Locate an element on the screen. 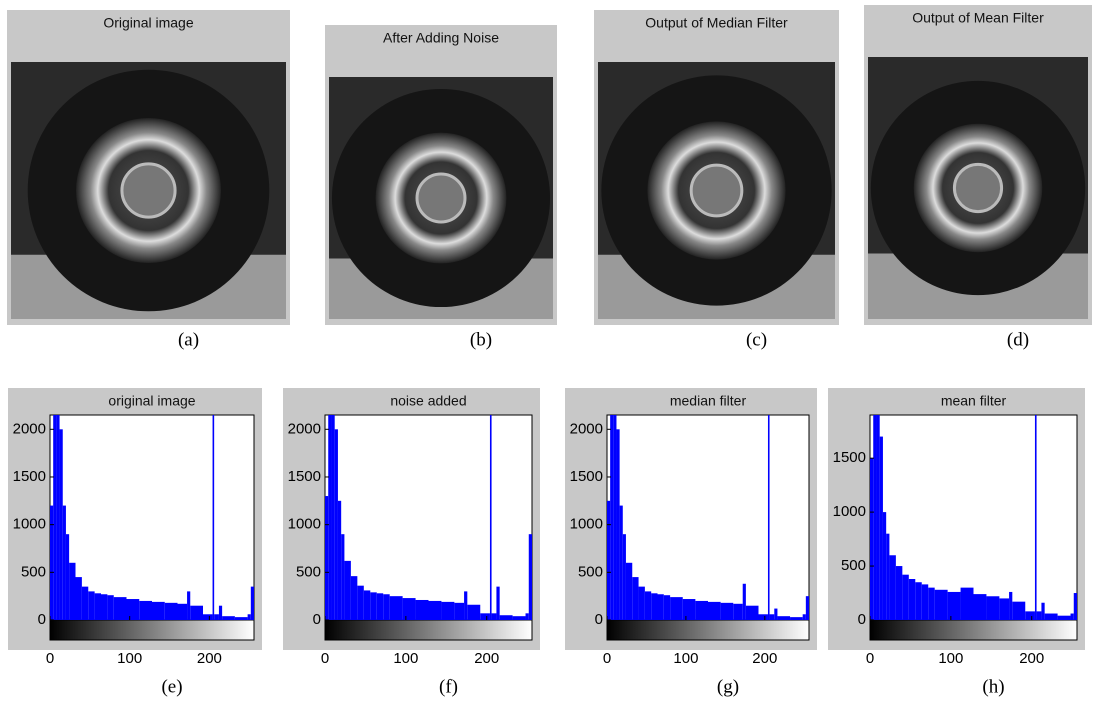 The image size is (1106, 705). image-caption: (b) is located at coordinates (481, 339).